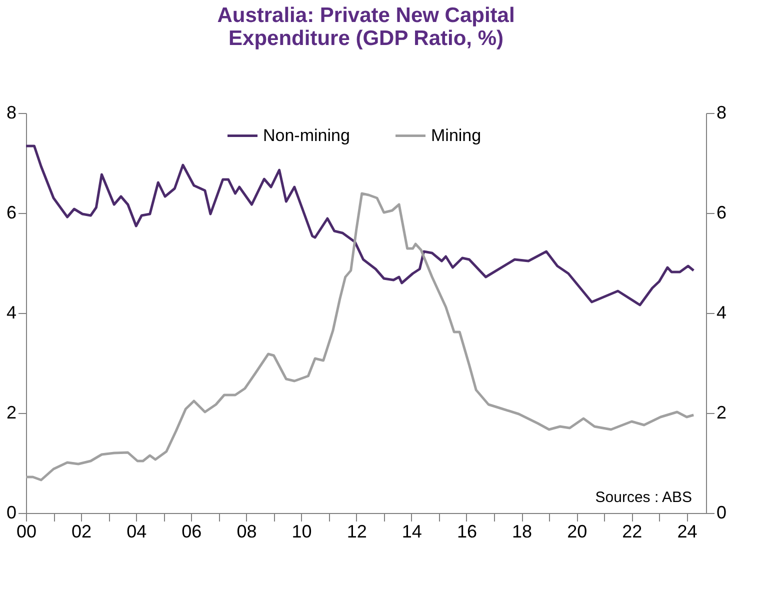 This screenshot has width=776, height=614. What do you see at coordinates (456, 135) in the screenshot?
I see `legend-label: Mining` at bounding box center [456, 135].